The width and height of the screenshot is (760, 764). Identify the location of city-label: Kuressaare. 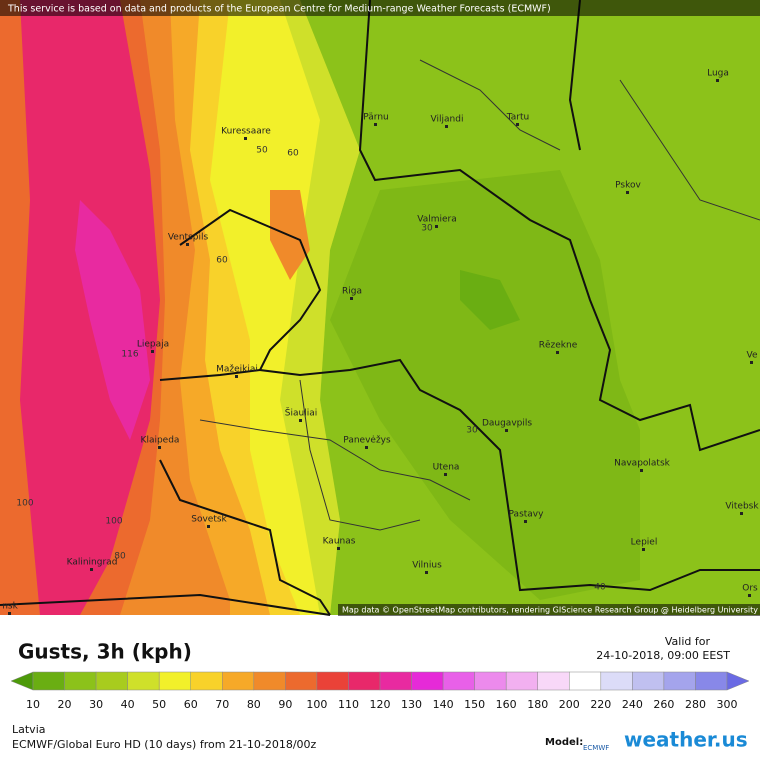
(246, 132).